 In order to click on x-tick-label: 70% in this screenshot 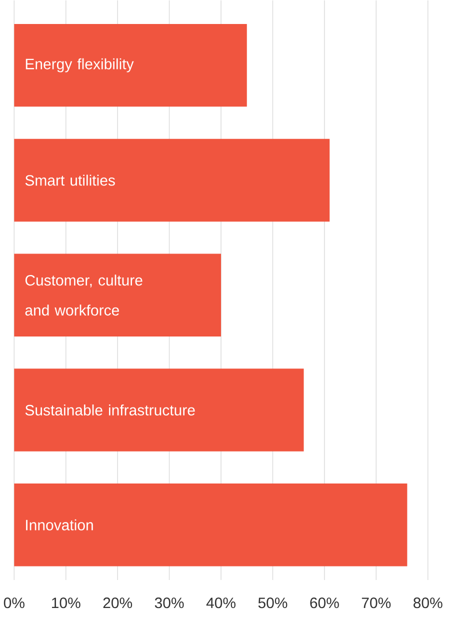, I will do `click(376, 603)`.